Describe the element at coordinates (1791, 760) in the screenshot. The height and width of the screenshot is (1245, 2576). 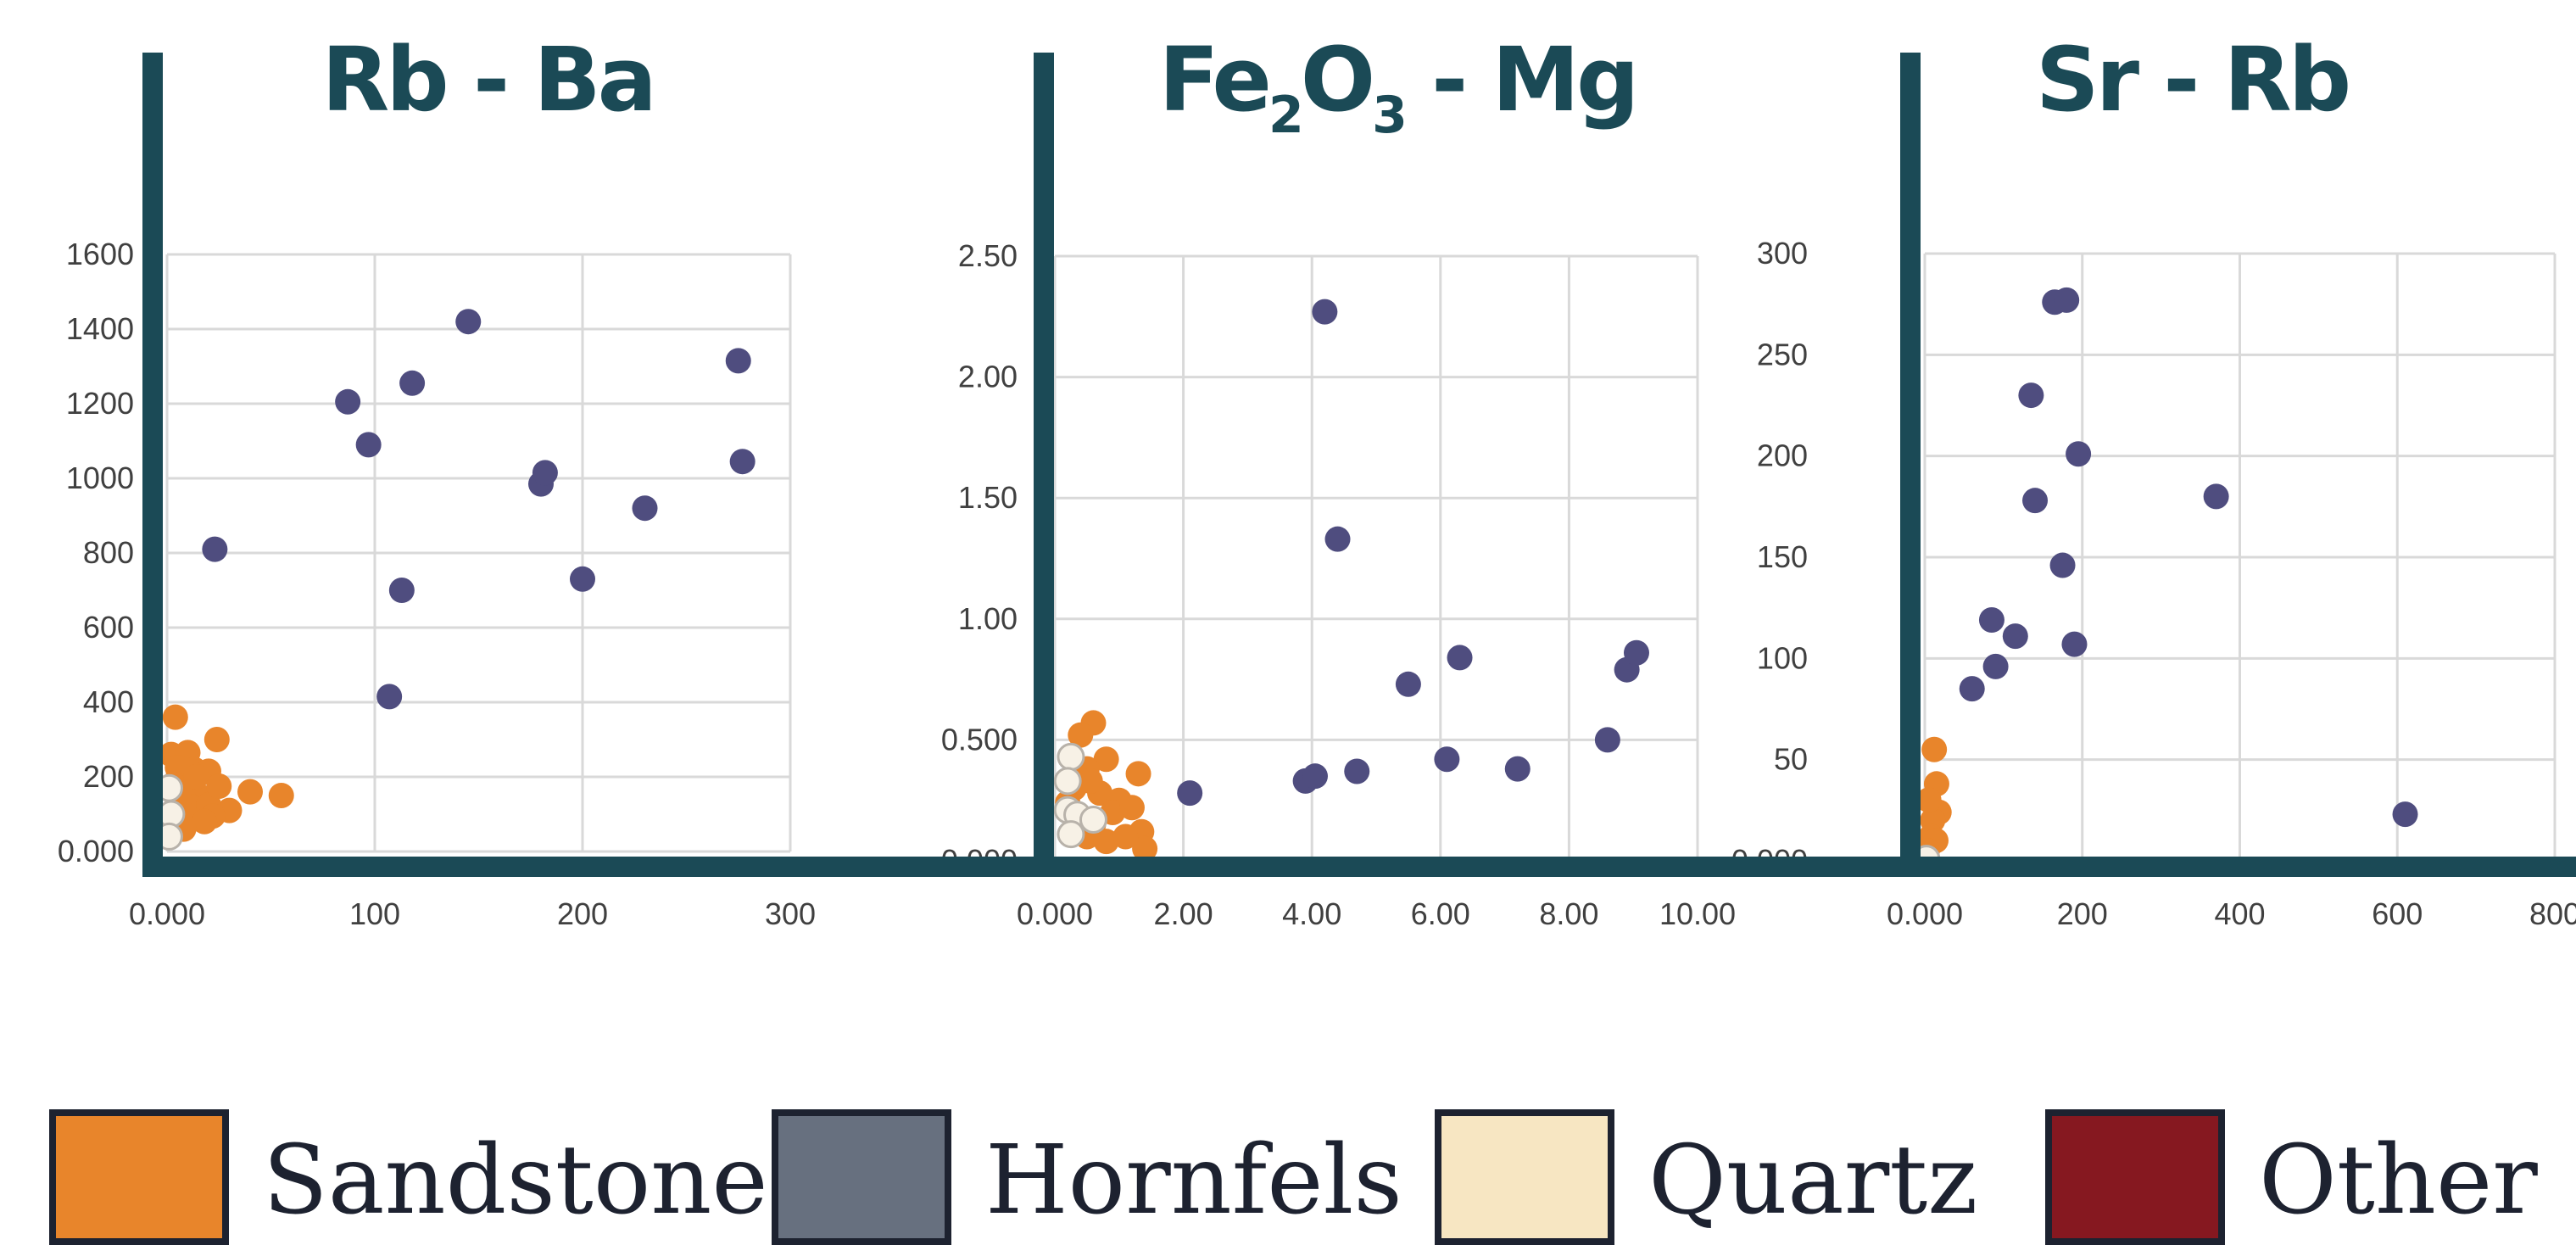
I see `y-tick-label: 50` at that location.